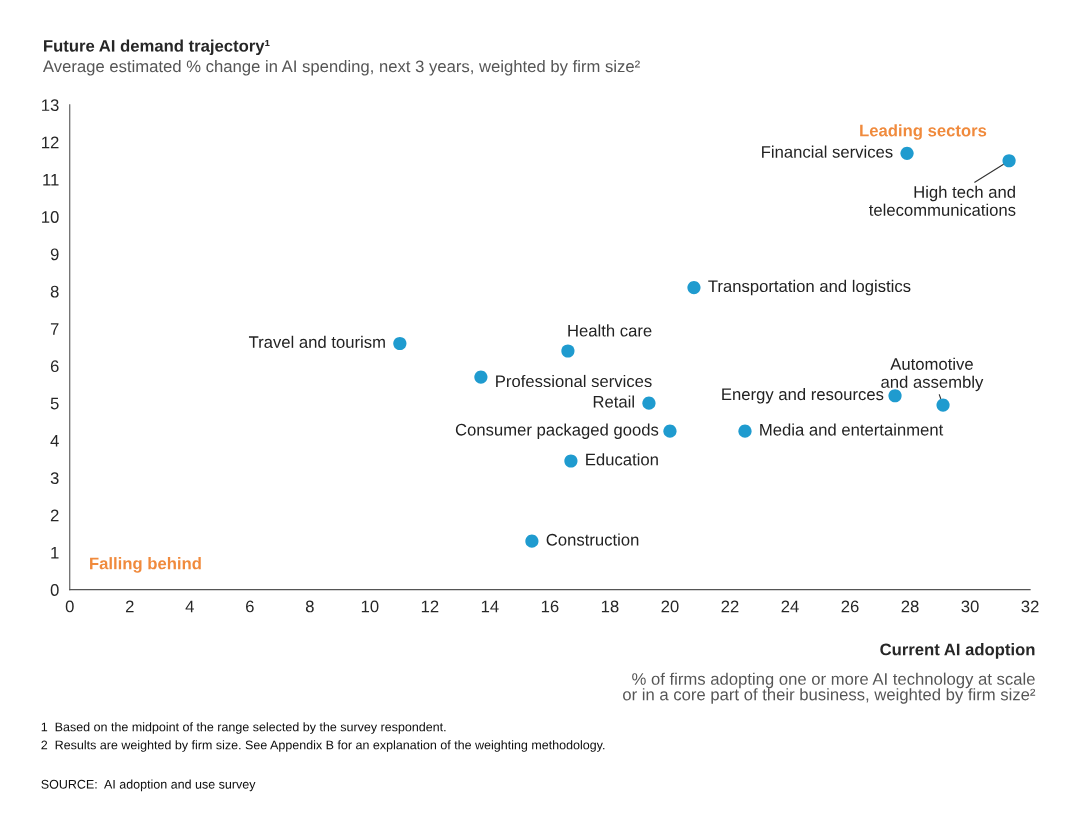  I want to click on x-tick-label: 6, so click(250, 606).